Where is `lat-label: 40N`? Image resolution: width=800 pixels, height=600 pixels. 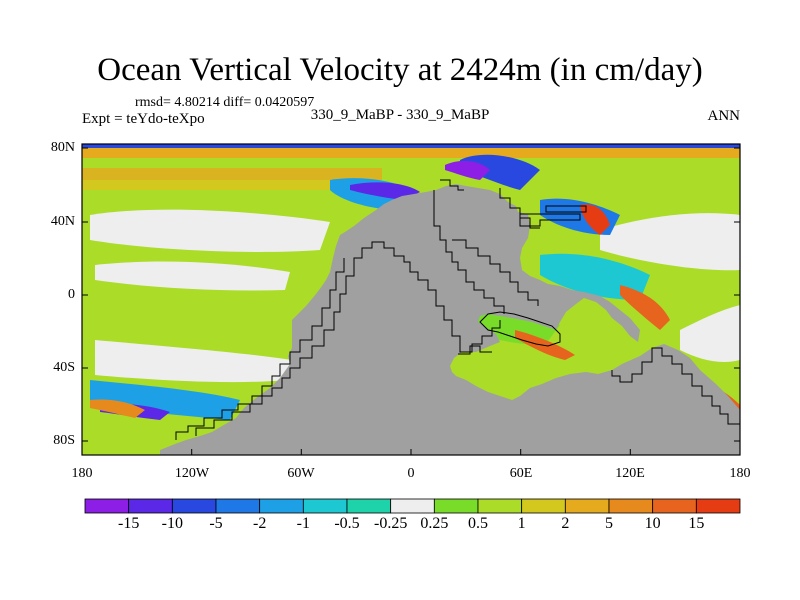 lat-label: 40N is located at coordinates (62, 221).